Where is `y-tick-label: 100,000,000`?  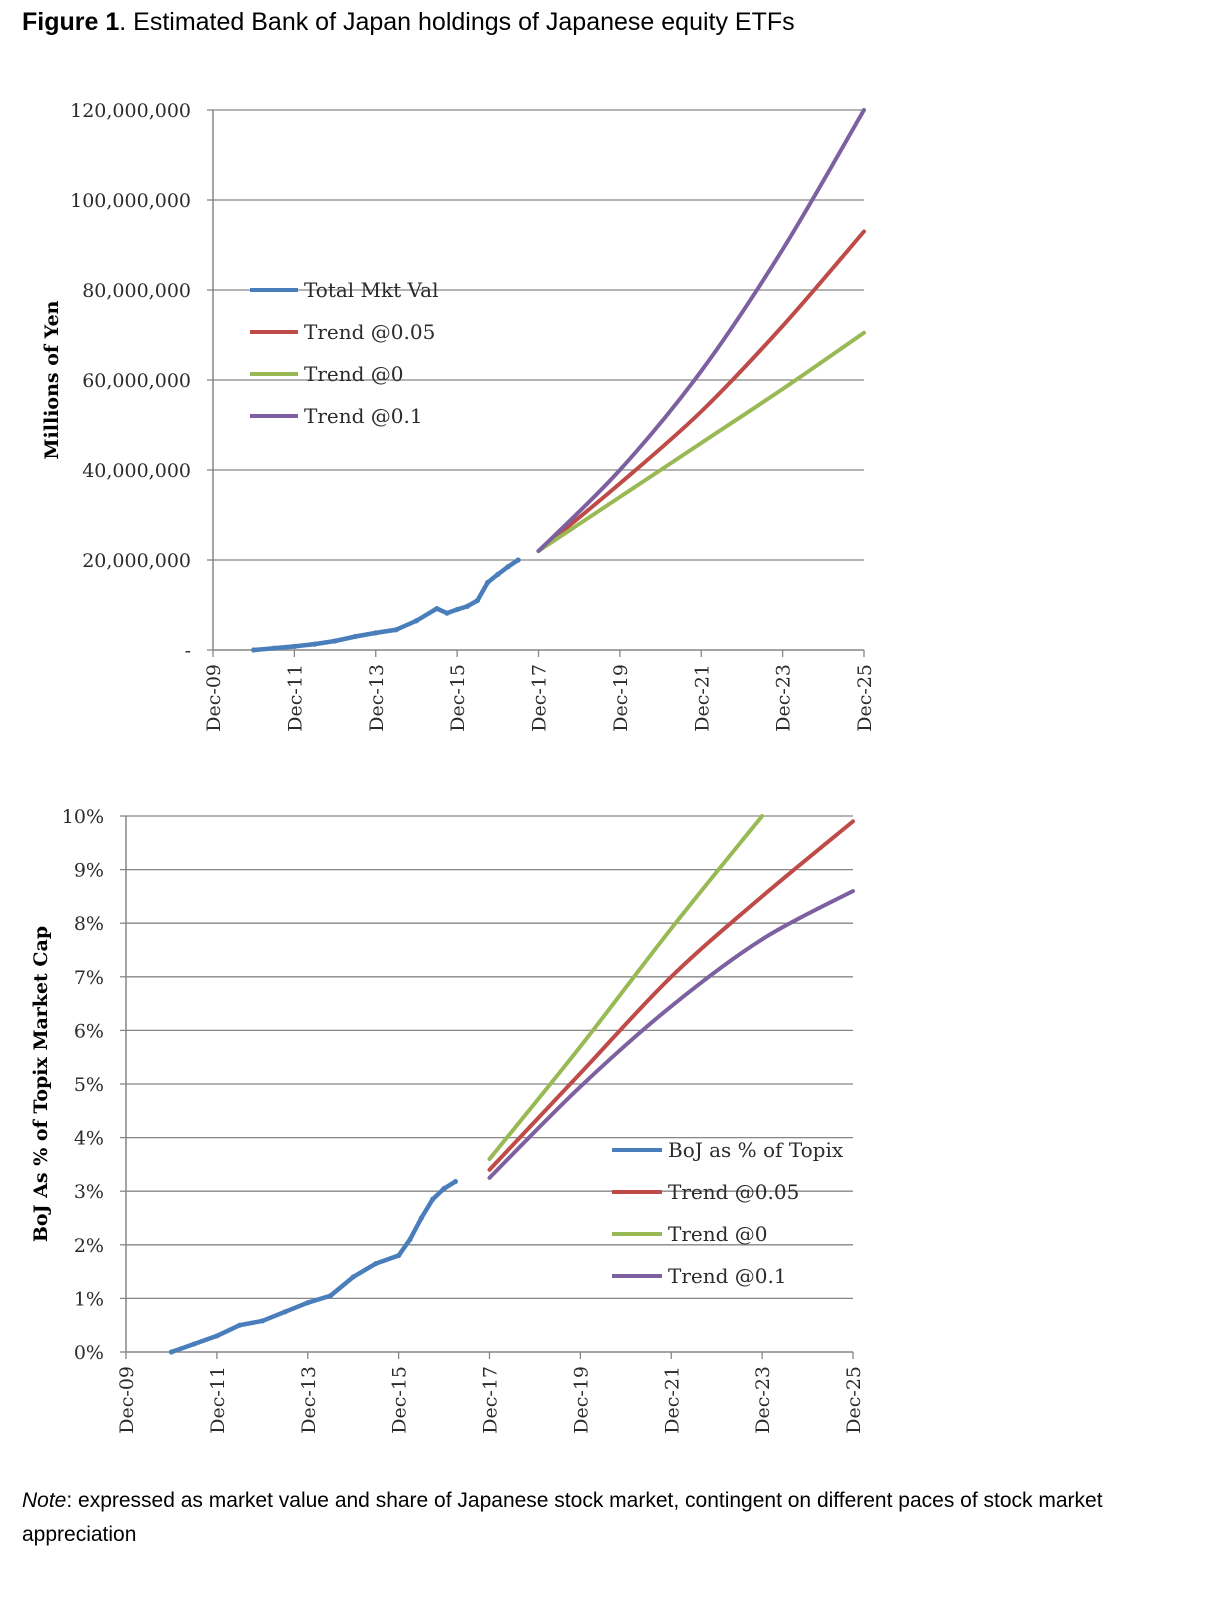
y-tick-label: 100,000,000 is located at coordinates (130, 201).